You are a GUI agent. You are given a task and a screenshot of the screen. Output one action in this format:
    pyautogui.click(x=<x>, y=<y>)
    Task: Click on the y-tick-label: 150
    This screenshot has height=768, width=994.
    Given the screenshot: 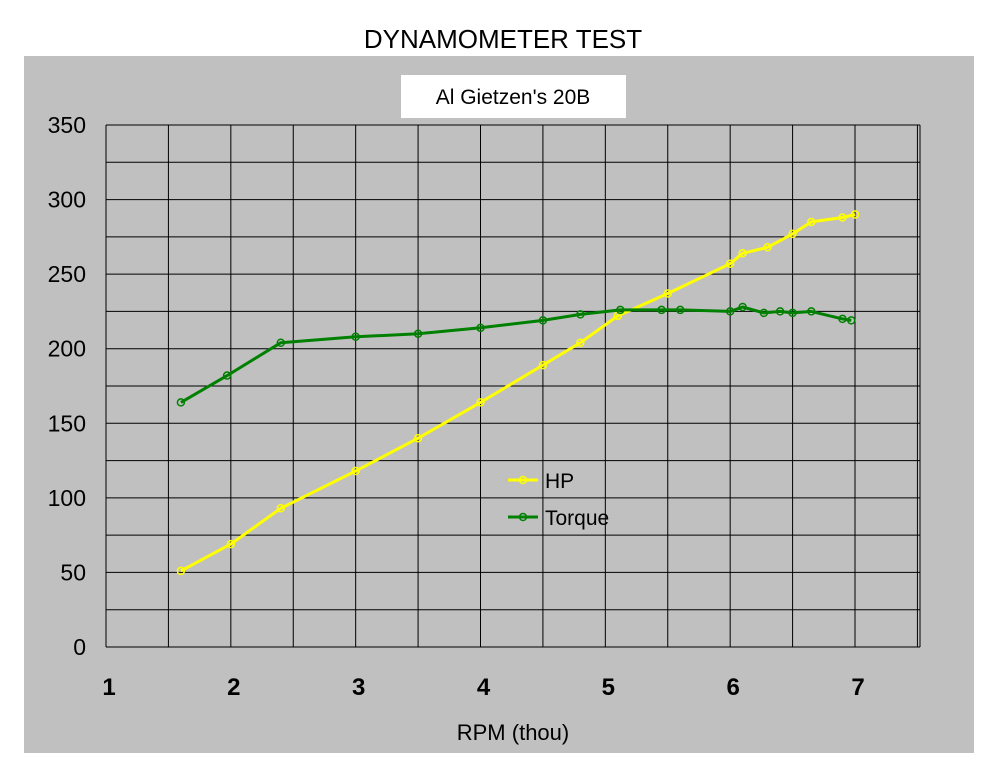 What is the action you would take?
    pyautogui.click(x=67, y=423)
    